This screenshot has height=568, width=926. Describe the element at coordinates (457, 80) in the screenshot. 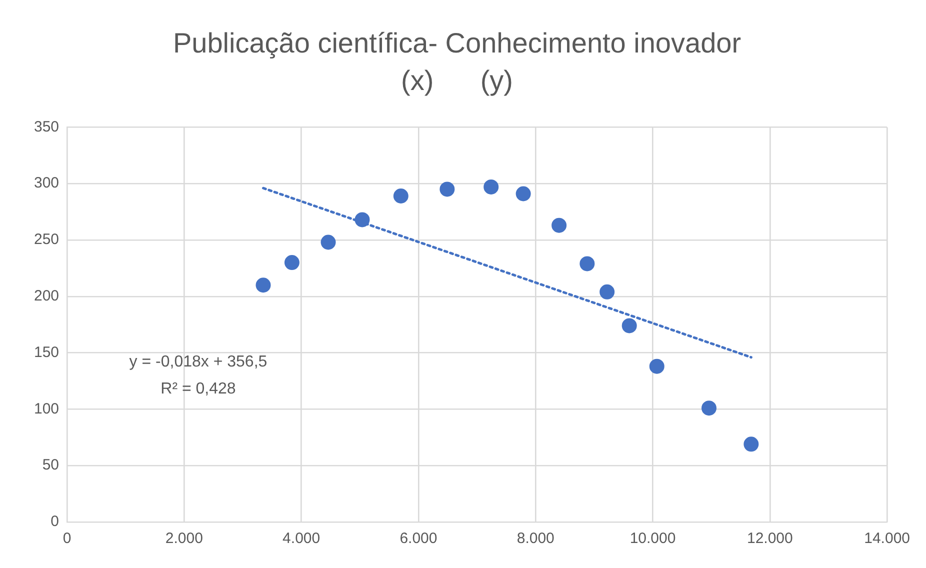

I see `chart-subtitle: (x) (y)` at that location.